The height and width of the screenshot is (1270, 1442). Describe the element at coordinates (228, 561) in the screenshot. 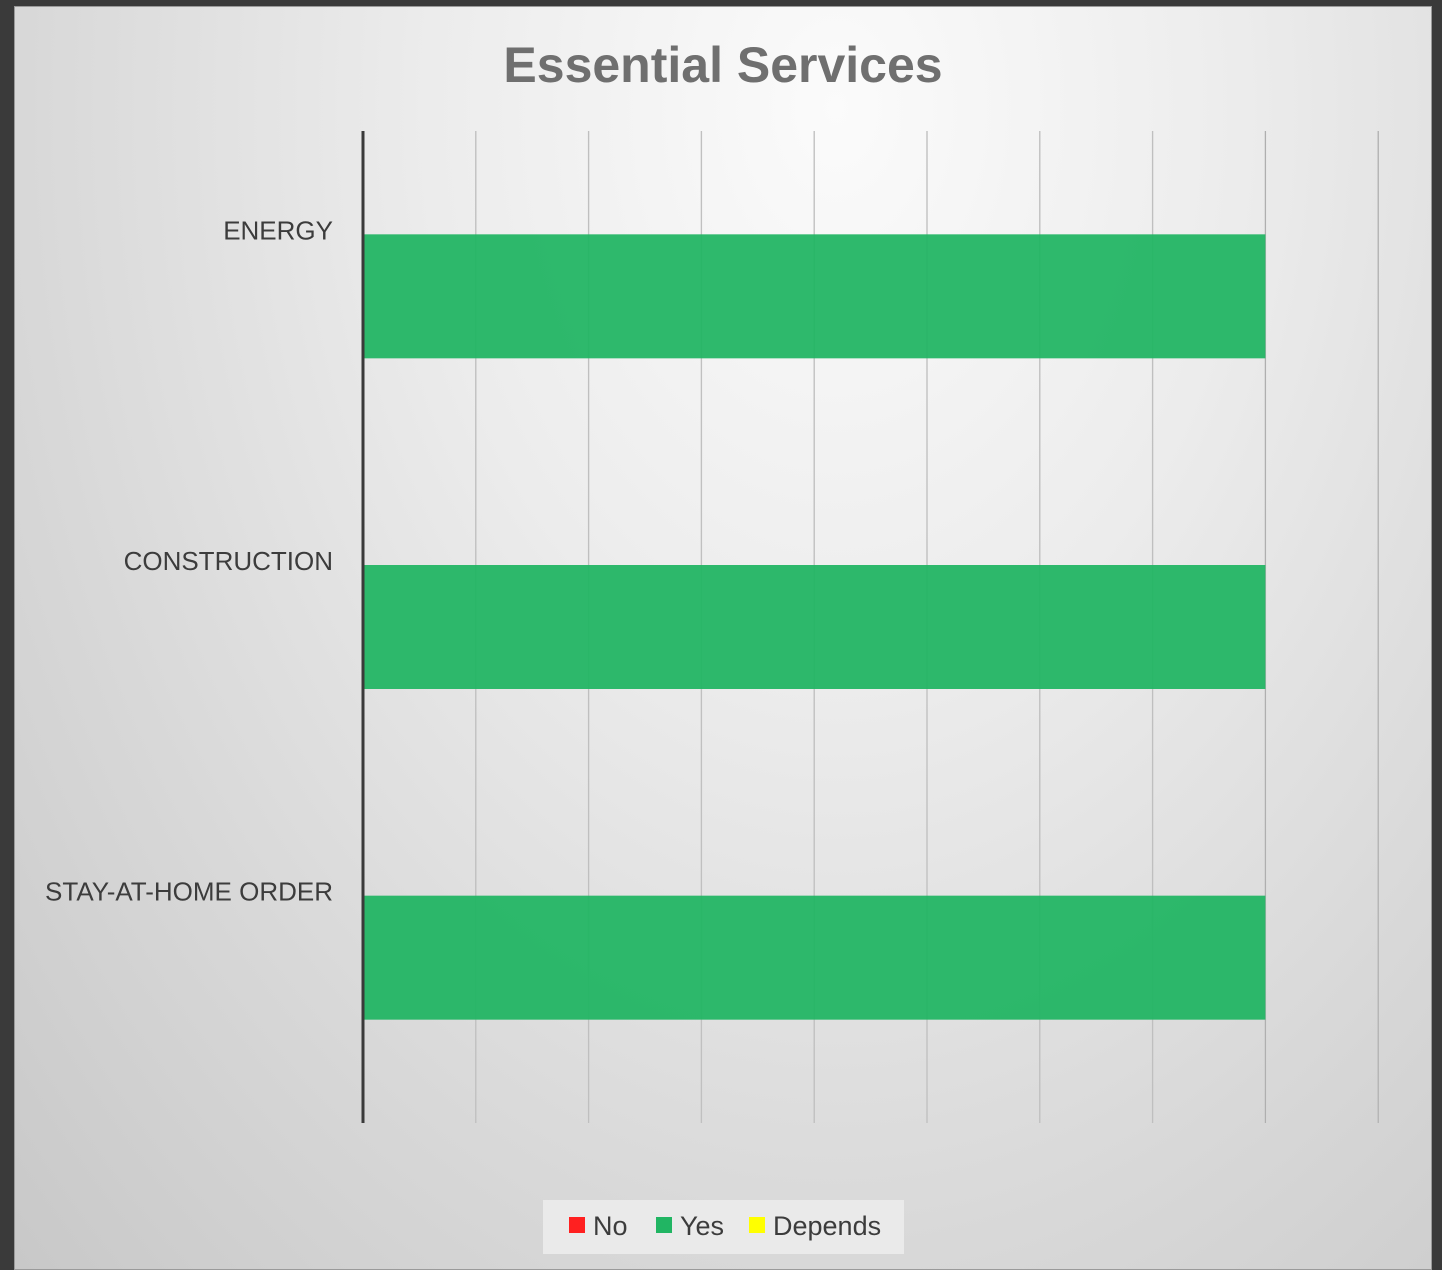

I see `category-label: CONSTRUCTION` at that location.